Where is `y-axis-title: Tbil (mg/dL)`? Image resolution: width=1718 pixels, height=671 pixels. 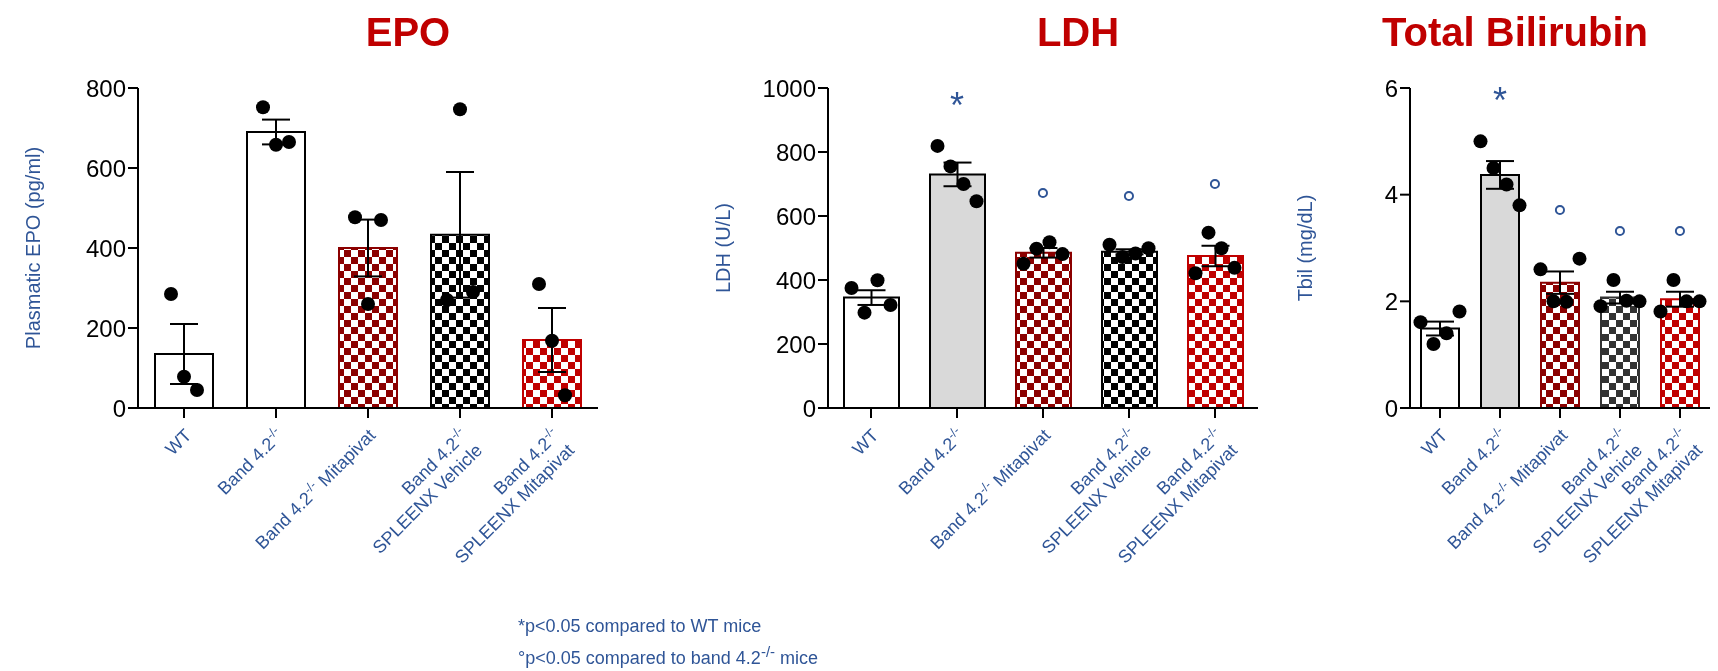
y-axis-title: Tbil (mg/dL) is located at coordinates (1305, 248).